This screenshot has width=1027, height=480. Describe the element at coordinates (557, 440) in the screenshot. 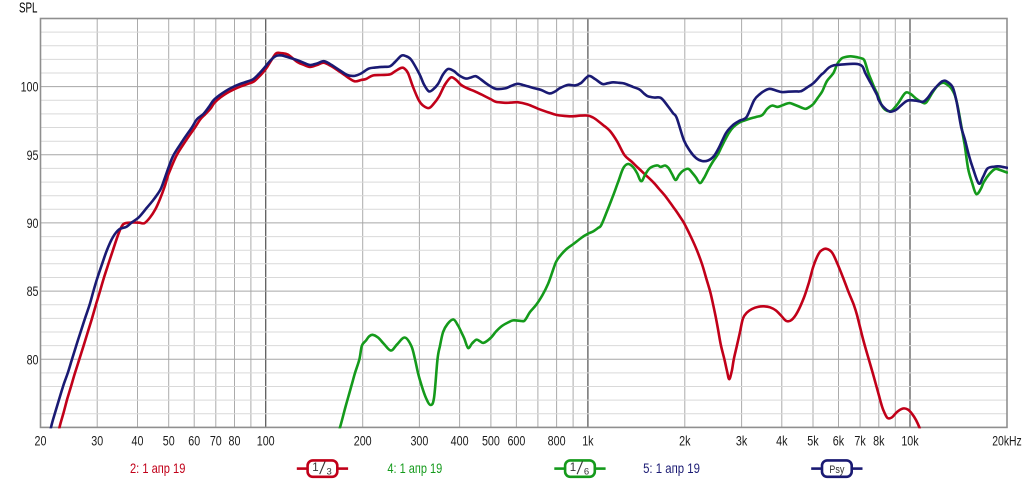

I see `svg-text: 800` at that location.